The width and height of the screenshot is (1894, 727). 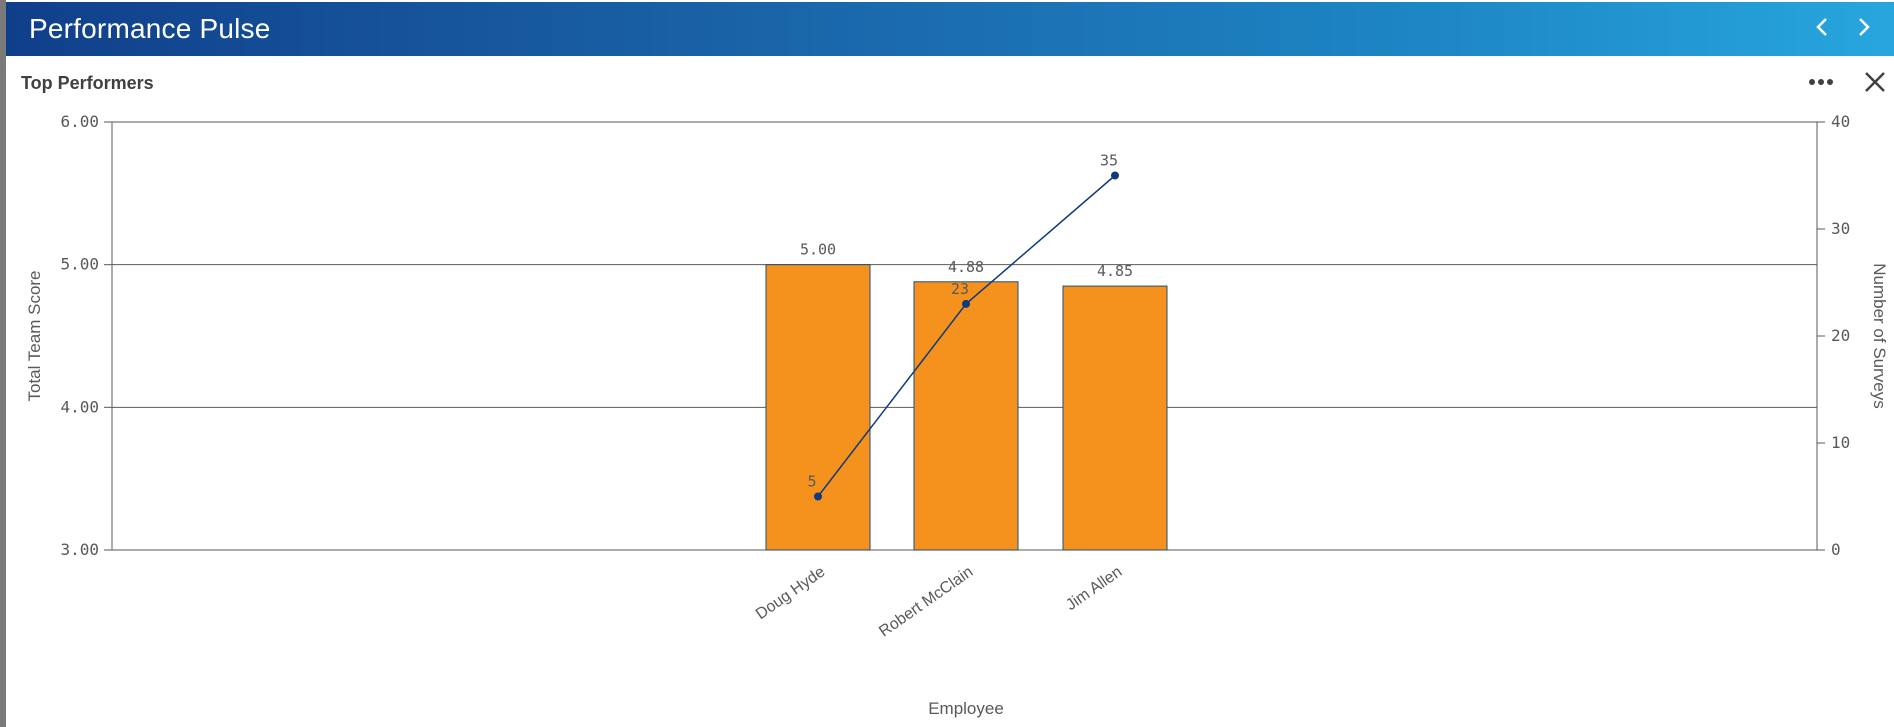 I want to click on left-tick-label: 3.00, so click(x=79, y=549).